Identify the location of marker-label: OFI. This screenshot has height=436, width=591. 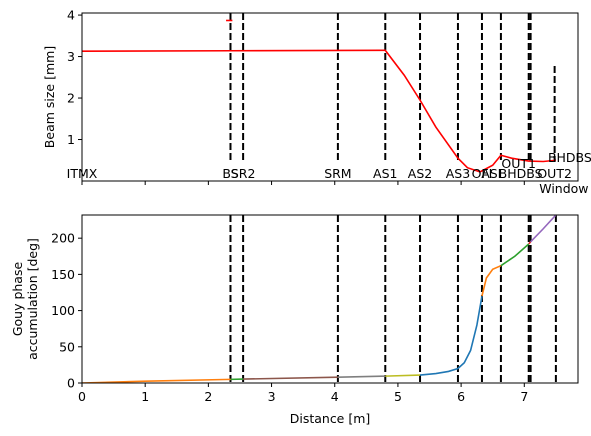
(482, 173).